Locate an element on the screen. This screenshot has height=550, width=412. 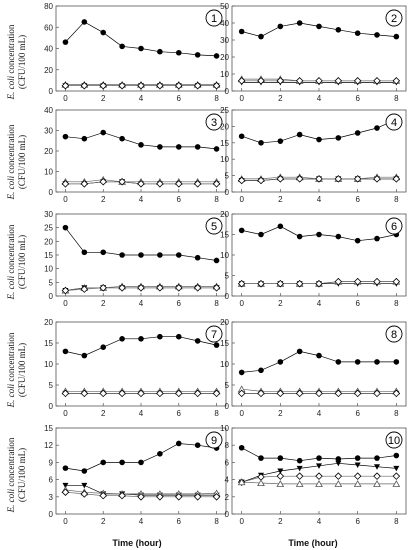
y-tick-label: 15 is located at coordinates (224, 235).